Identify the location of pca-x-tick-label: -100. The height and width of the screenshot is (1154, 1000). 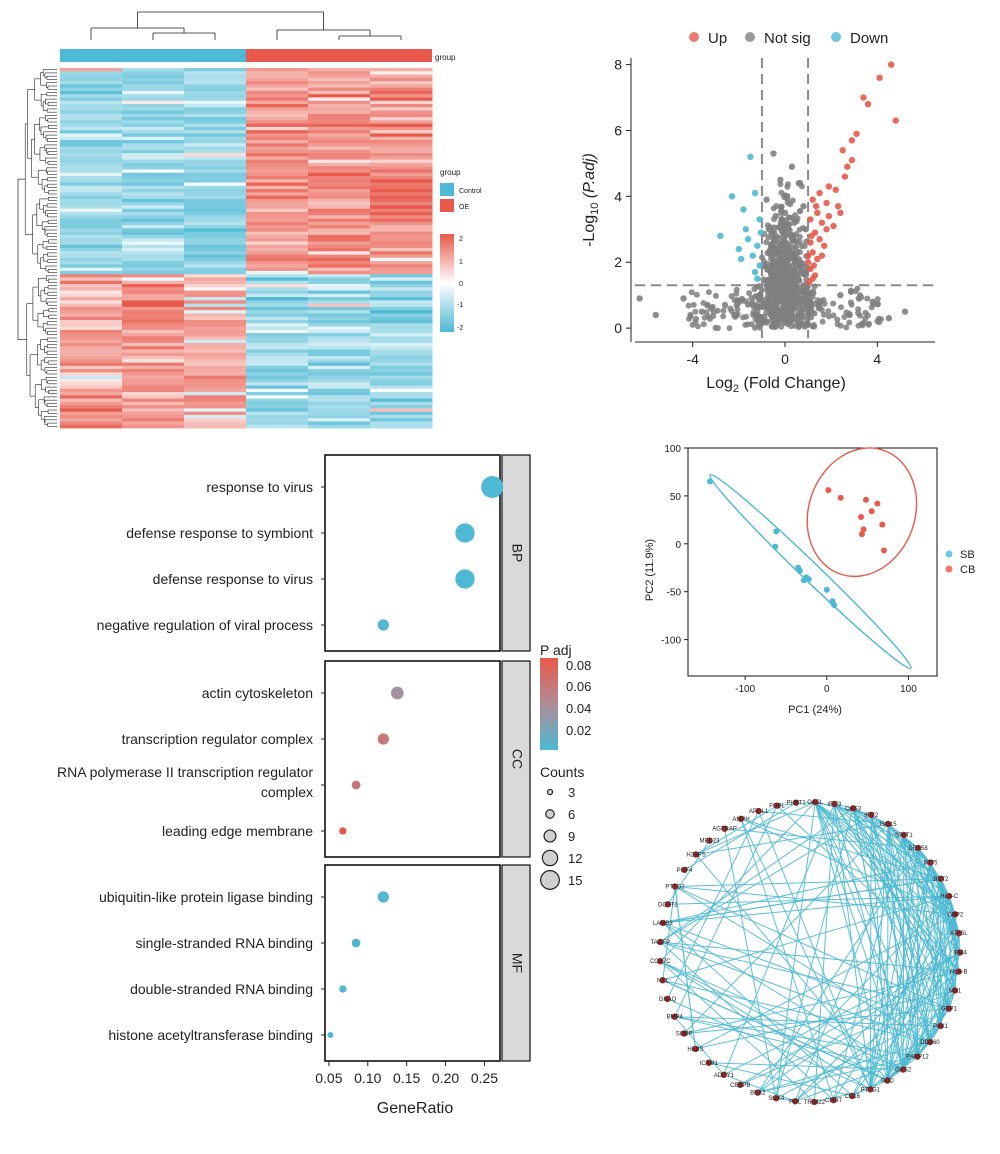
(745, 689).